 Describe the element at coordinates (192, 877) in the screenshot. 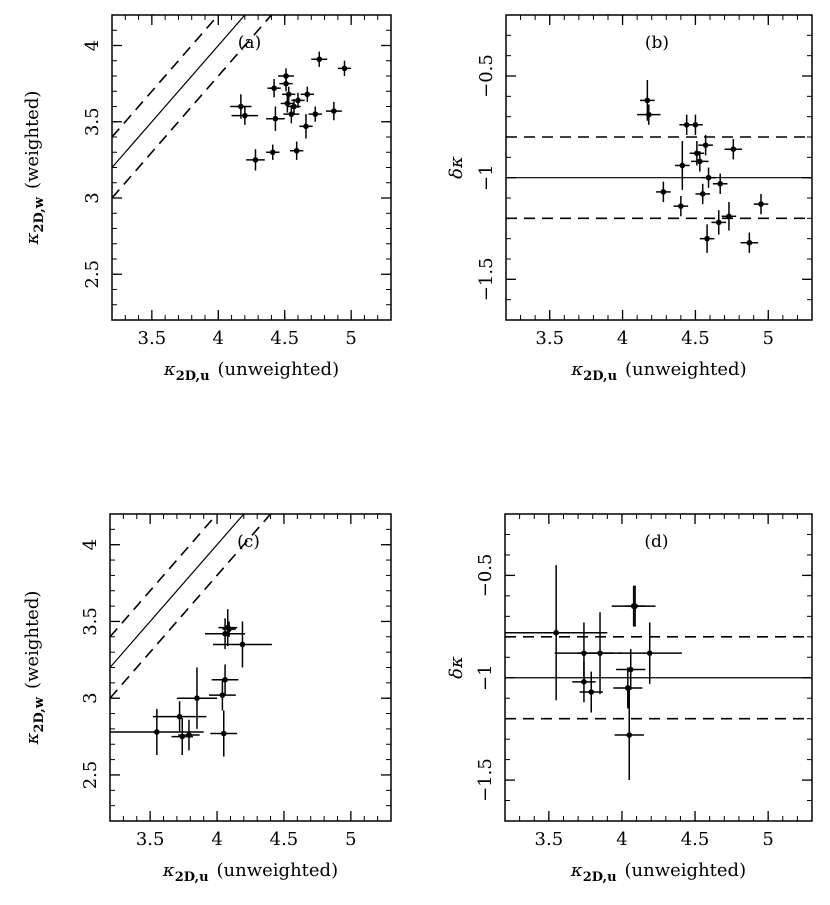

I see `chart-c-xlabel-sub: 2D,u` at that location.